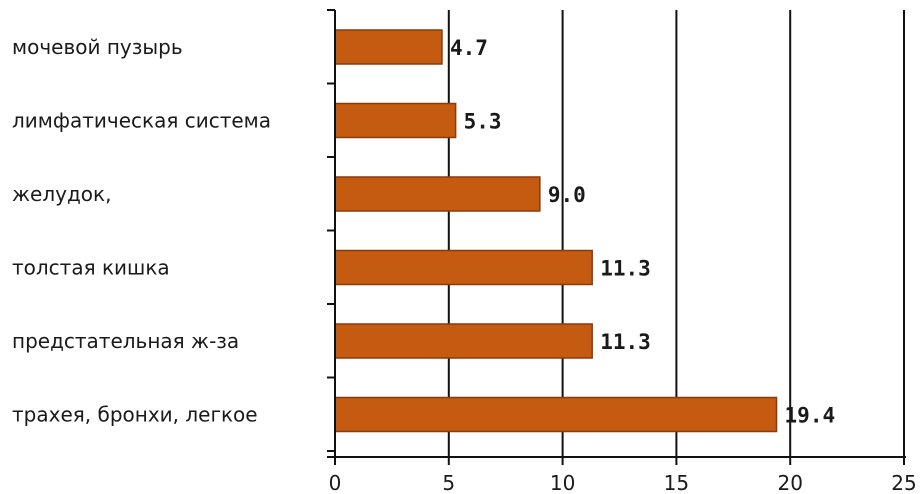 Image resolution: width=924 pixels, height=494 pixels. What do you see at coordinates (562, 482) in the screenshot?
I see `x-tick-label: 10` at bounding box center [562, 482].